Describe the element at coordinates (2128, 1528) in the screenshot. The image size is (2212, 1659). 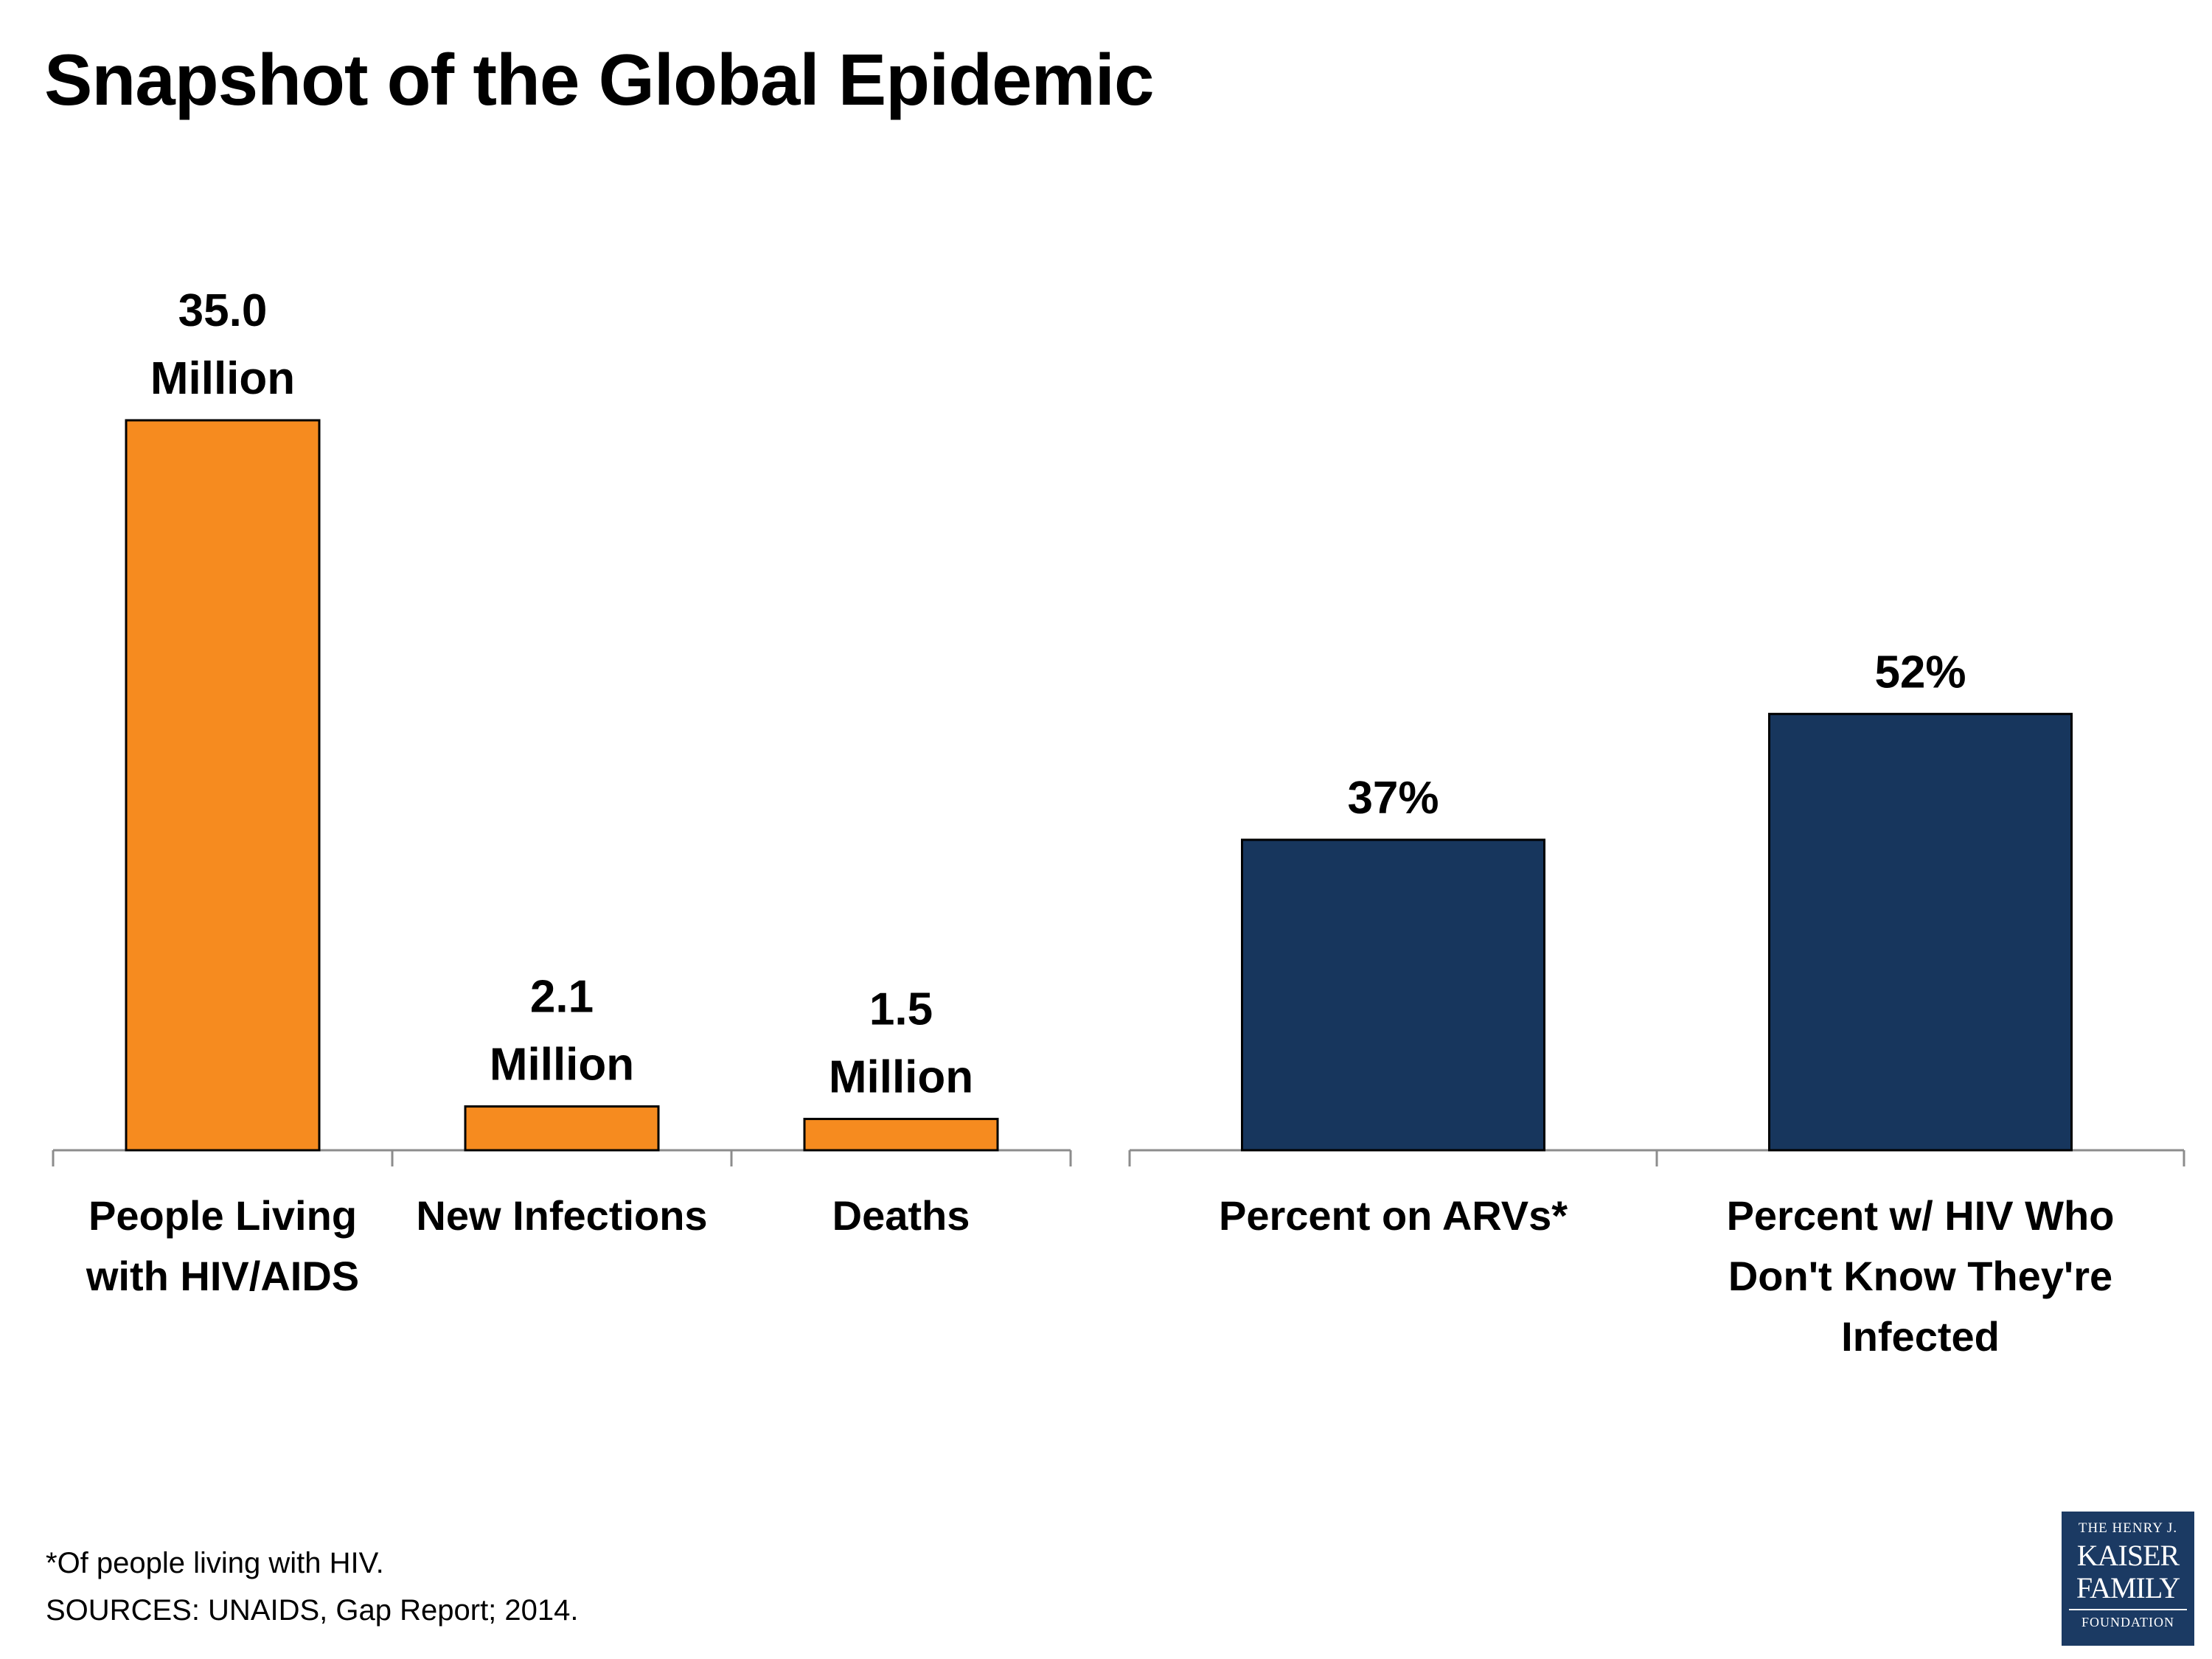
I see `logo-line-1: THE HENRY J.` at that location.